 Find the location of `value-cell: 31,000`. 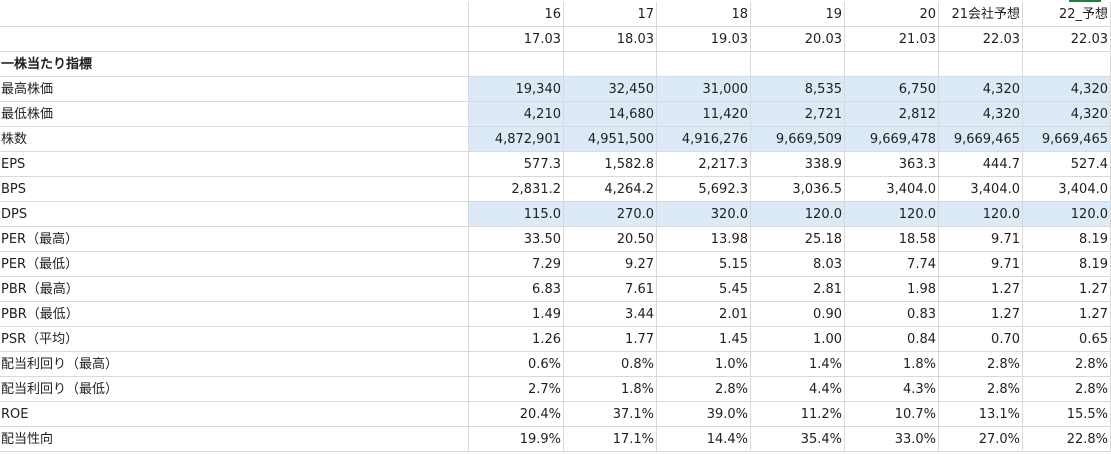

value-cell: 31,000 is located at coordinates (704, 89).